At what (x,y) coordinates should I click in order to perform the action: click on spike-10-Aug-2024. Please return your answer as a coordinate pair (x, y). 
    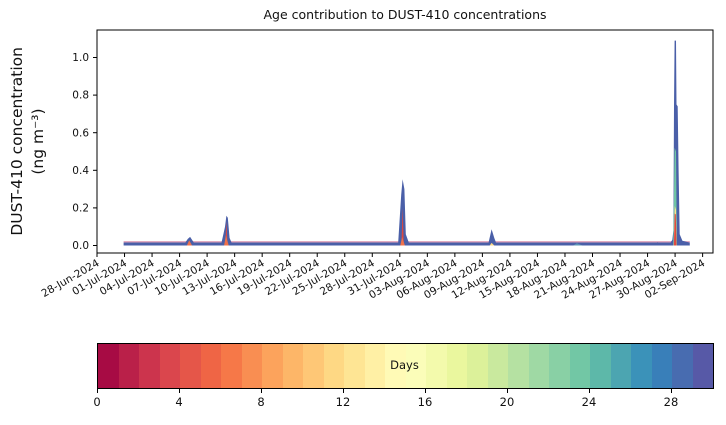
    Looking at the image, I should click on (492, 237).